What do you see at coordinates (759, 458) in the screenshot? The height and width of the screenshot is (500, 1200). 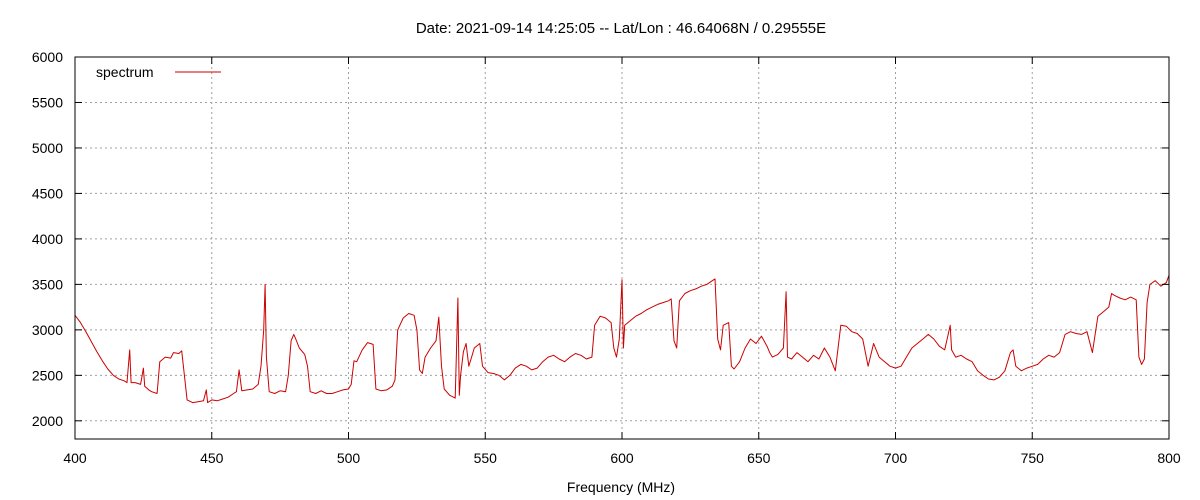 I see `x-tick-label-650: 650` at bounding box center [759, 458].